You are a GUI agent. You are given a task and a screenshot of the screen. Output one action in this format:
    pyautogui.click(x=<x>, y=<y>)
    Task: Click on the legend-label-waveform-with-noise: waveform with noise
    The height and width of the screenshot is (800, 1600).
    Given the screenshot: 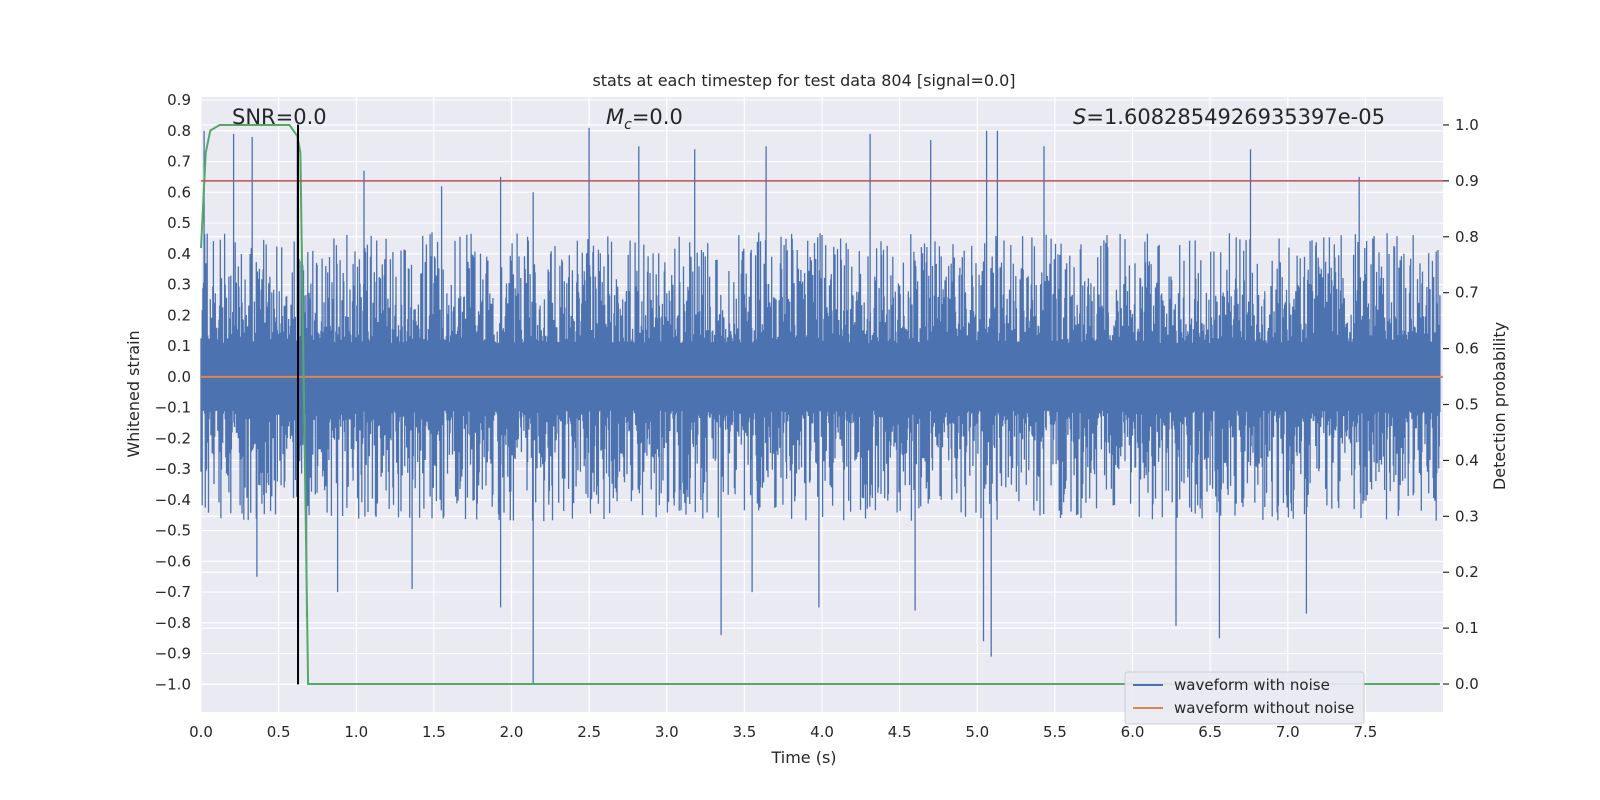 What is the action you would take?
    pyautogui.click(x=1252, y=685)
    